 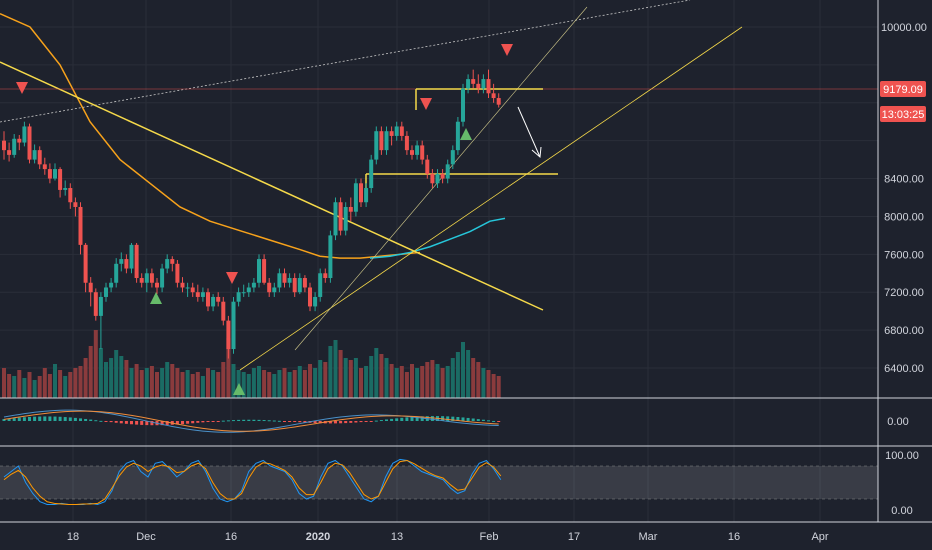 What do you see at coordinates (903, 114) in the screenshot?
I see `countdown-badge-bg` at bounding box center [903, 114].